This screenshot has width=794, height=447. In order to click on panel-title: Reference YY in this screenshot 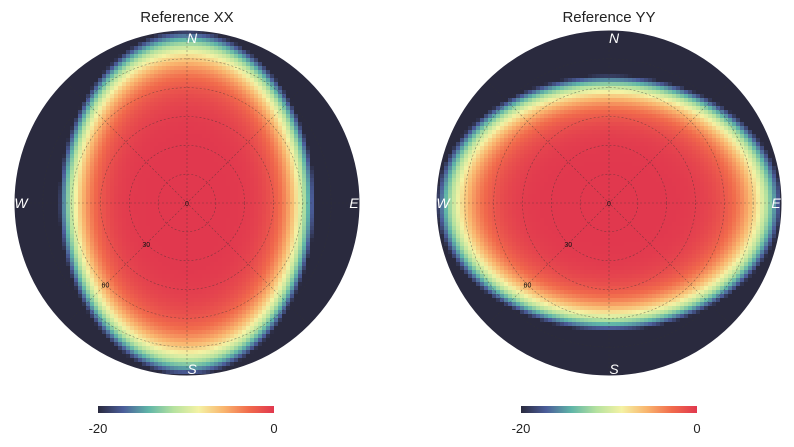, I will do `click(608, 17)`.